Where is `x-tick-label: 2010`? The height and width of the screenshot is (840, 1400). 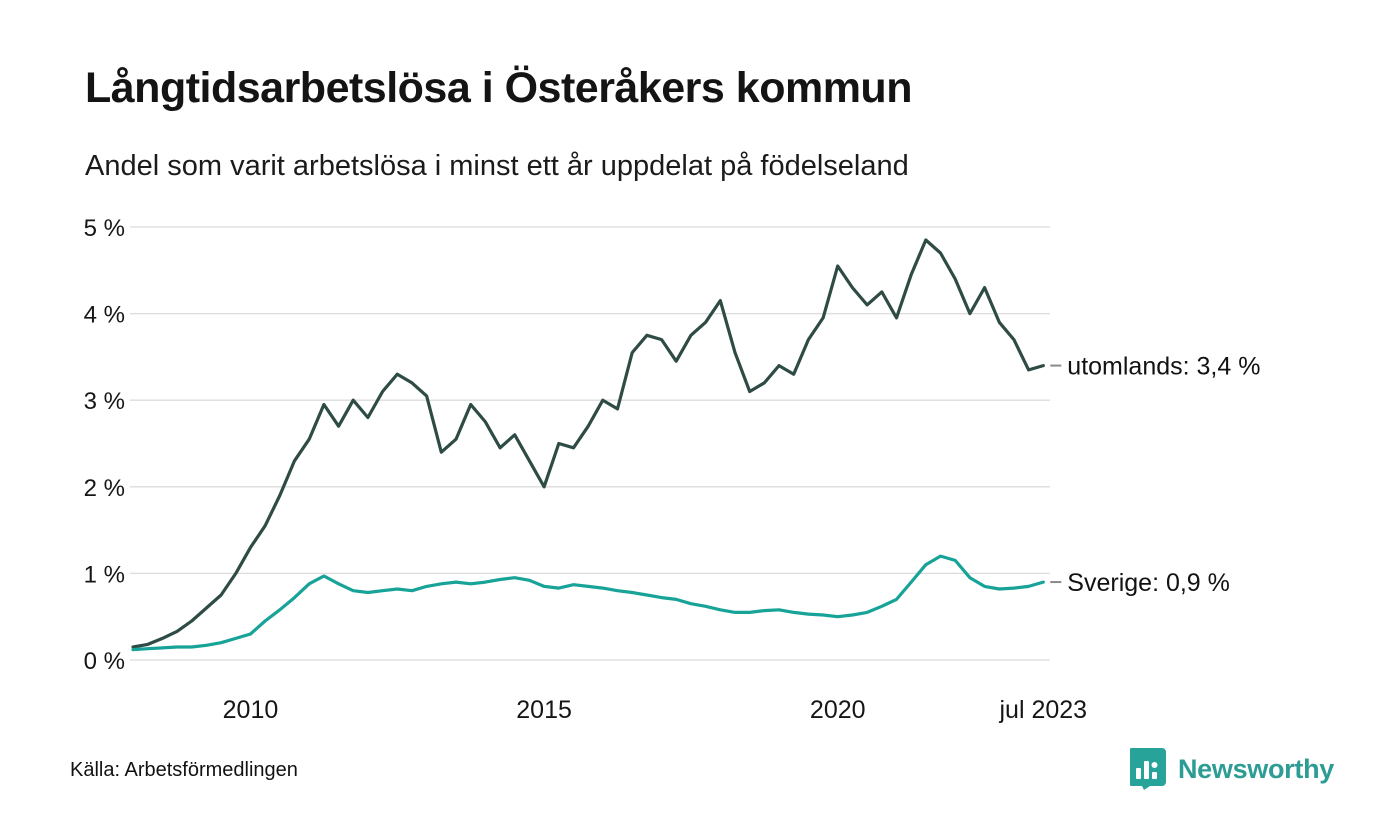 x-tick-label: 2010 is located at coordinates (251, 710).